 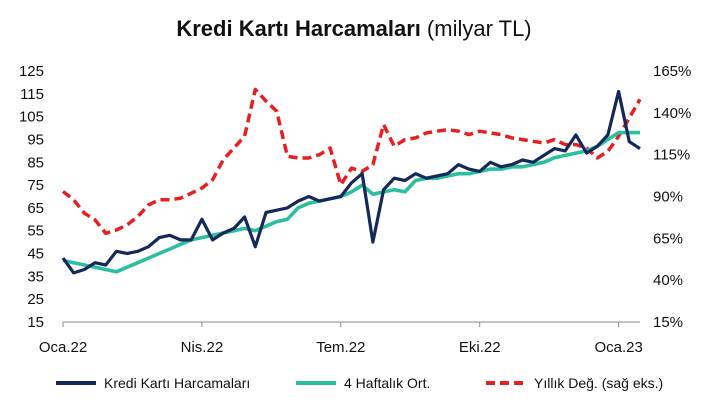 I want to click on x-tick-label: Tem.22, so click(x=340, y=347).